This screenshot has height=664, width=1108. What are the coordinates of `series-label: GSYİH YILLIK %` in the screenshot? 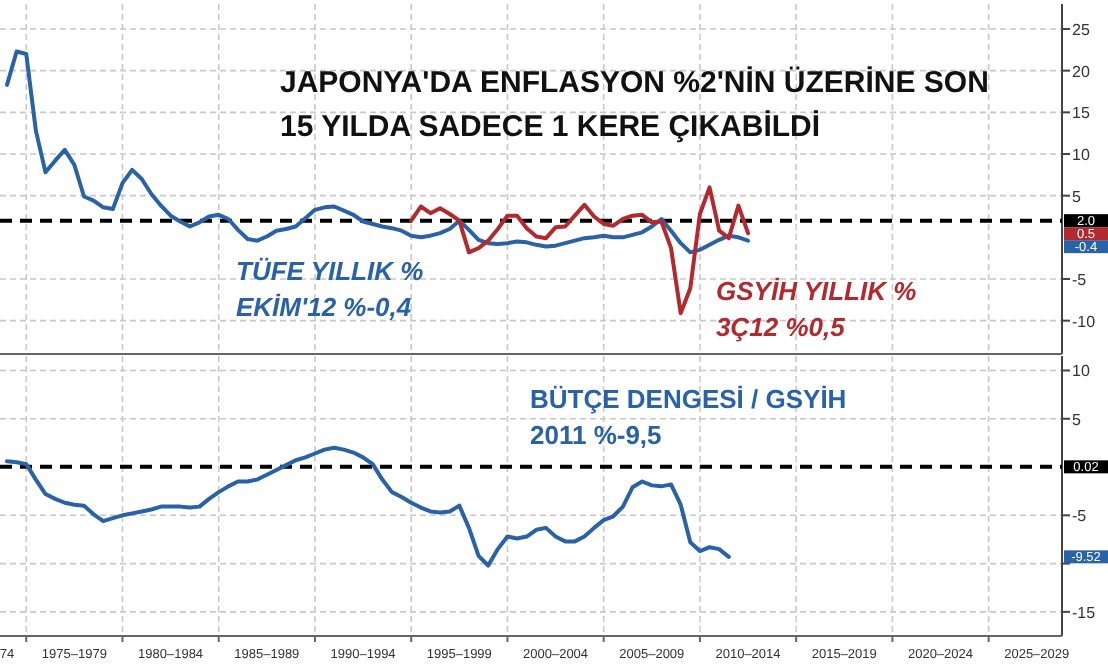 It's located at (817, 291).